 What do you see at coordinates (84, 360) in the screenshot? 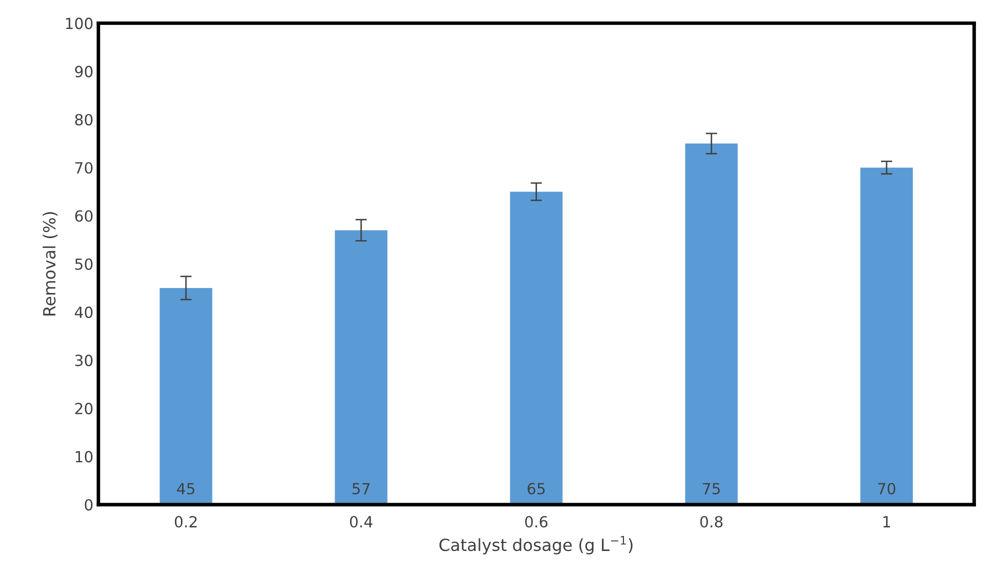
I see `y-tick-label: 30` at bounding box center [84, 360].